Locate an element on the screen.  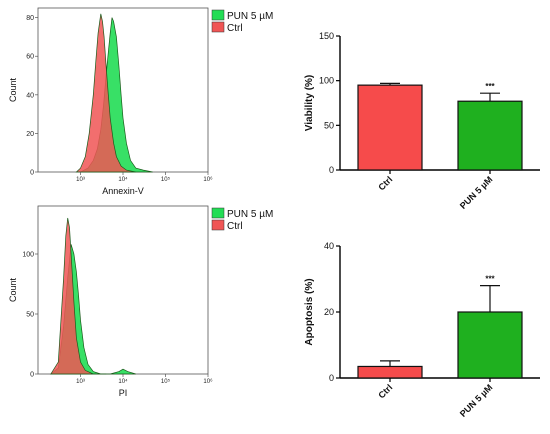
y-axis-label: Apoptosis (%) is located at coordinates (309, 311).